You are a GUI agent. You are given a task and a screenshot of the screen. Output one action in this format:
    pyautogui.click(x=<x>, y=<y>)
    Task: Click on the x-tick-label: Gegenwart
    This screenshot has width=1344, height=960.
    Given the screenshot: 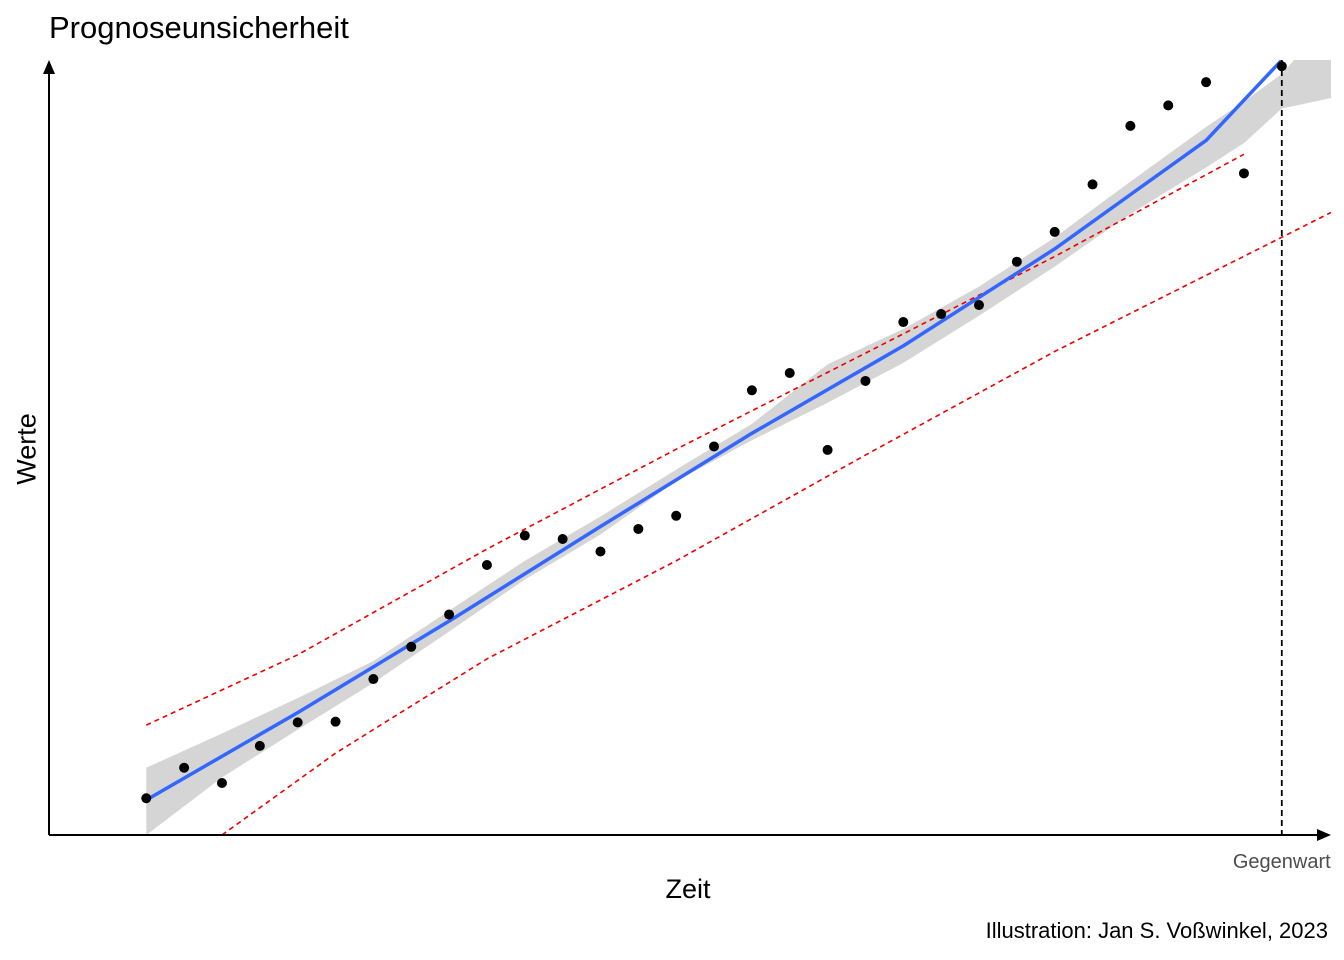 What is the action you would take?
    pyautogui.click(x=1282, y=862)
    